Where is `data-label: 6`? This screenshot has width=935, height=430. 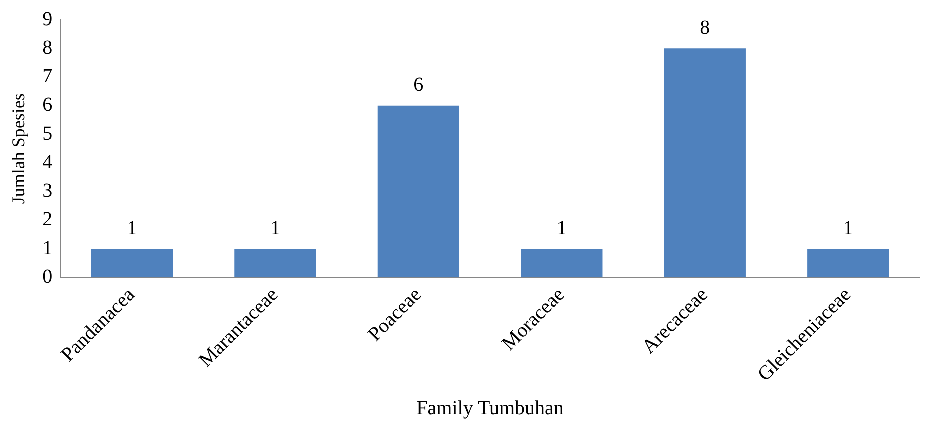 data-label: 6 is located at coordinates (419, 85).